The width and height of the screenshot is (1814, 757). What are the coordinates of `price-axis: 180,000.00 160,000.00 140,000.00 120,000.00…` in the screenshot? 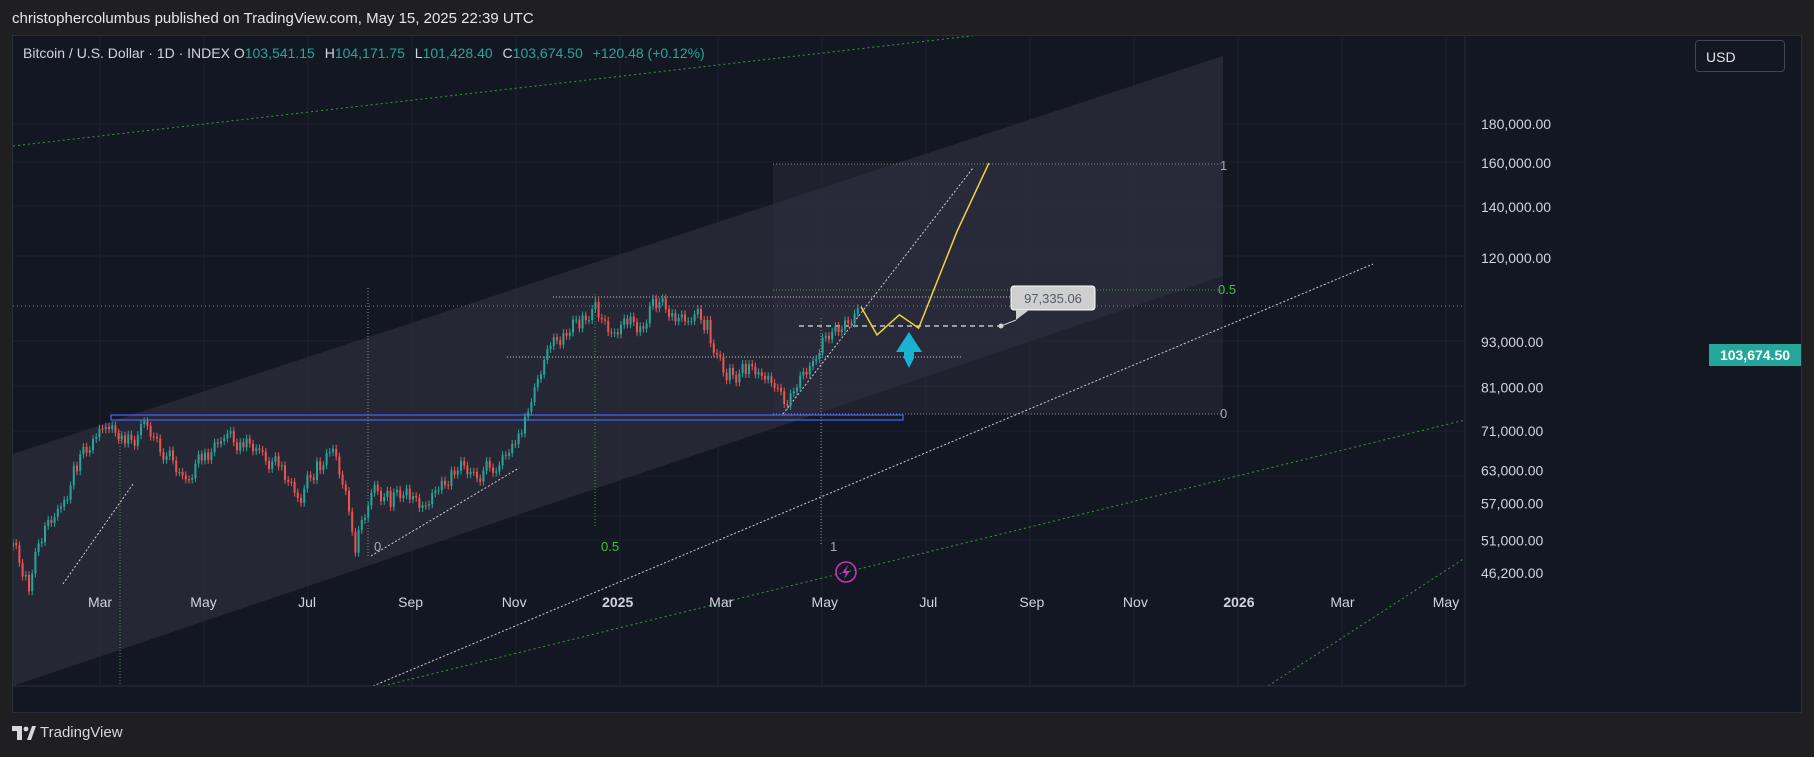 It's located at (1516, 348).